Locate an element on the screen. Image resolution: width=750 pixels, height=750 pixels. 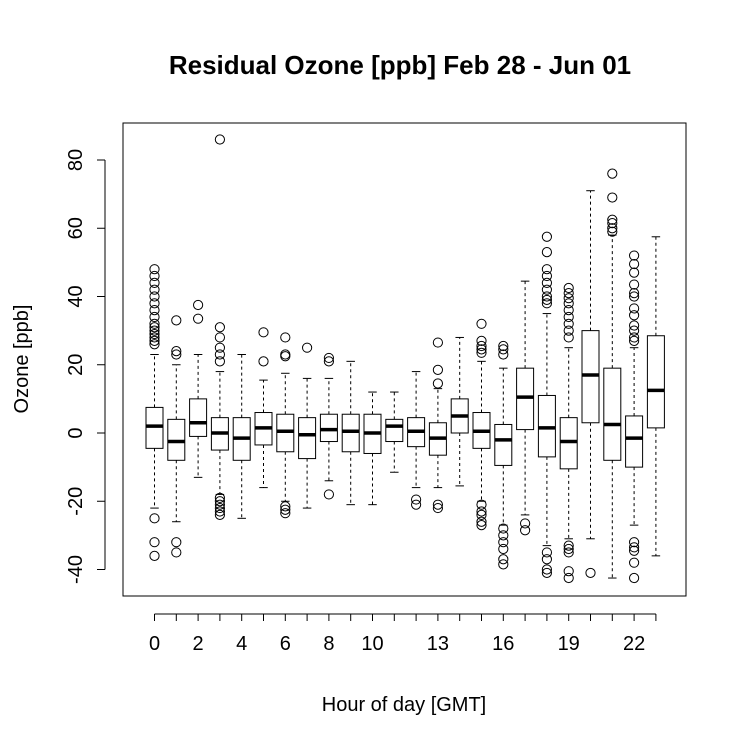
chart-title: Residual Ozone [ppb] Feb 28 - Jun 01 is located at coordinates (400, 65).